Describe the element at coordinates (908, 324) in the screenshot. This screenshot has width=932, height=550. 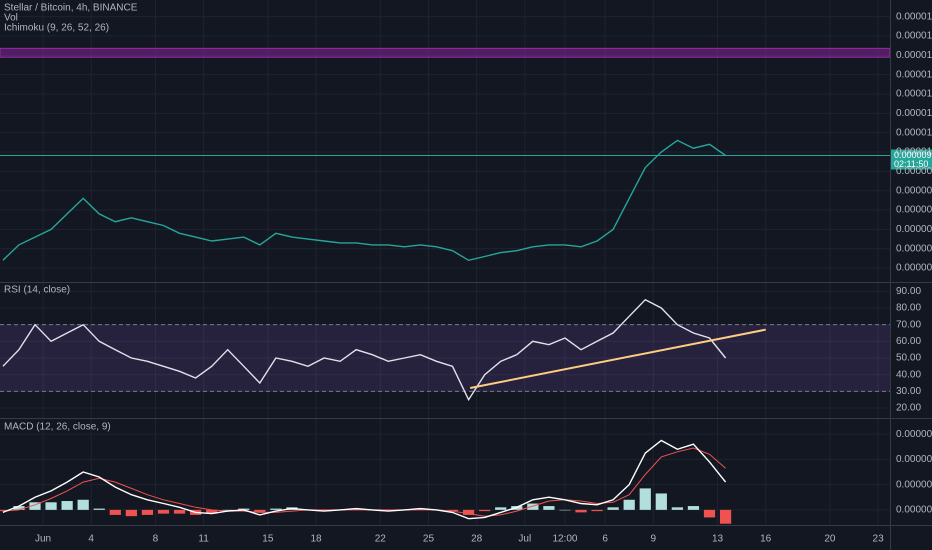
I see `y-tick-label: 70.00` at that location.